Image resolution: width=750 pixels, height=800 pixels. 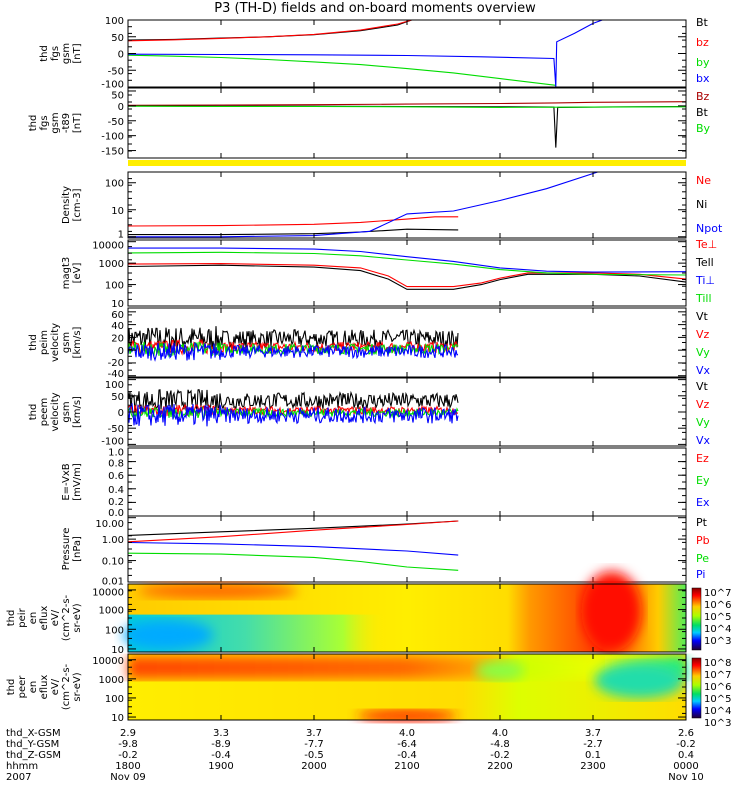 I want to click on series-pi-line, so click(x=293, y=548).